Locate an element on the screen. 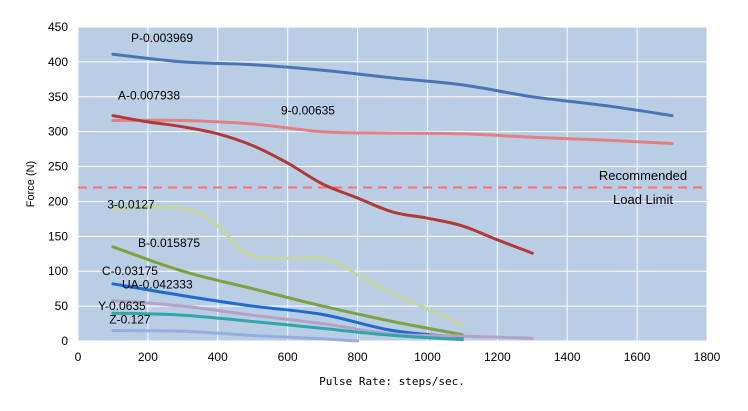 The image size is (748, 411). series-label: 3-0.0127 is located at coordinates (131, 204).